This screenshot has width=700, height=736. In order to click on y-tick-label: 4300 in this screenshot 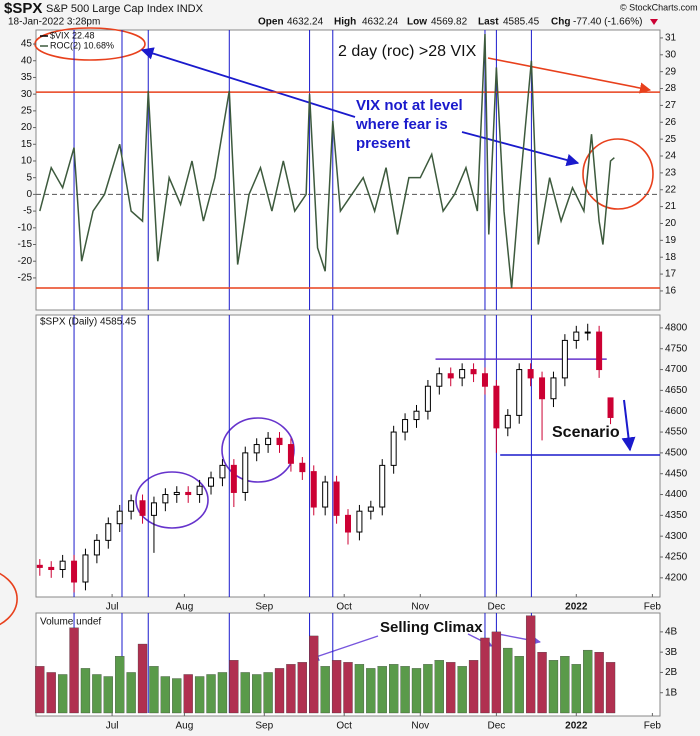, I will do `click(676, 536)`.